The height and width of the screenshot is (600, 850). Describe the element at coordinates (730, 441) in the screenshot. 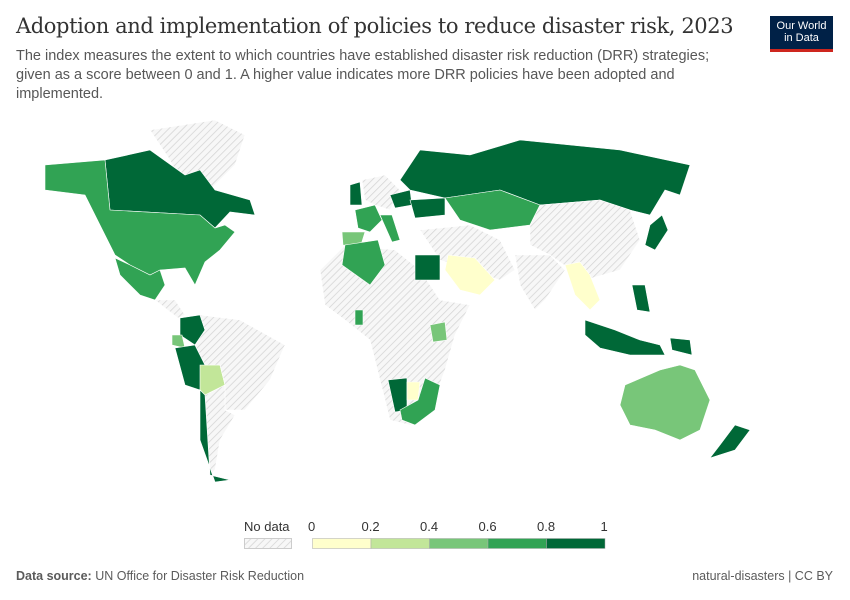

I see `country-new-zealand` at that location.